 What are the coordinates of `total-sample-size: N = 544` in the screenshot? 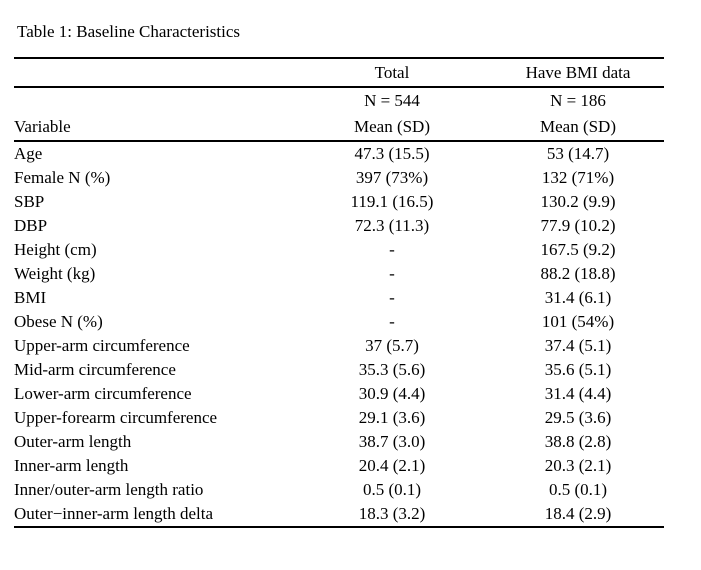 It's located at (392, 100).